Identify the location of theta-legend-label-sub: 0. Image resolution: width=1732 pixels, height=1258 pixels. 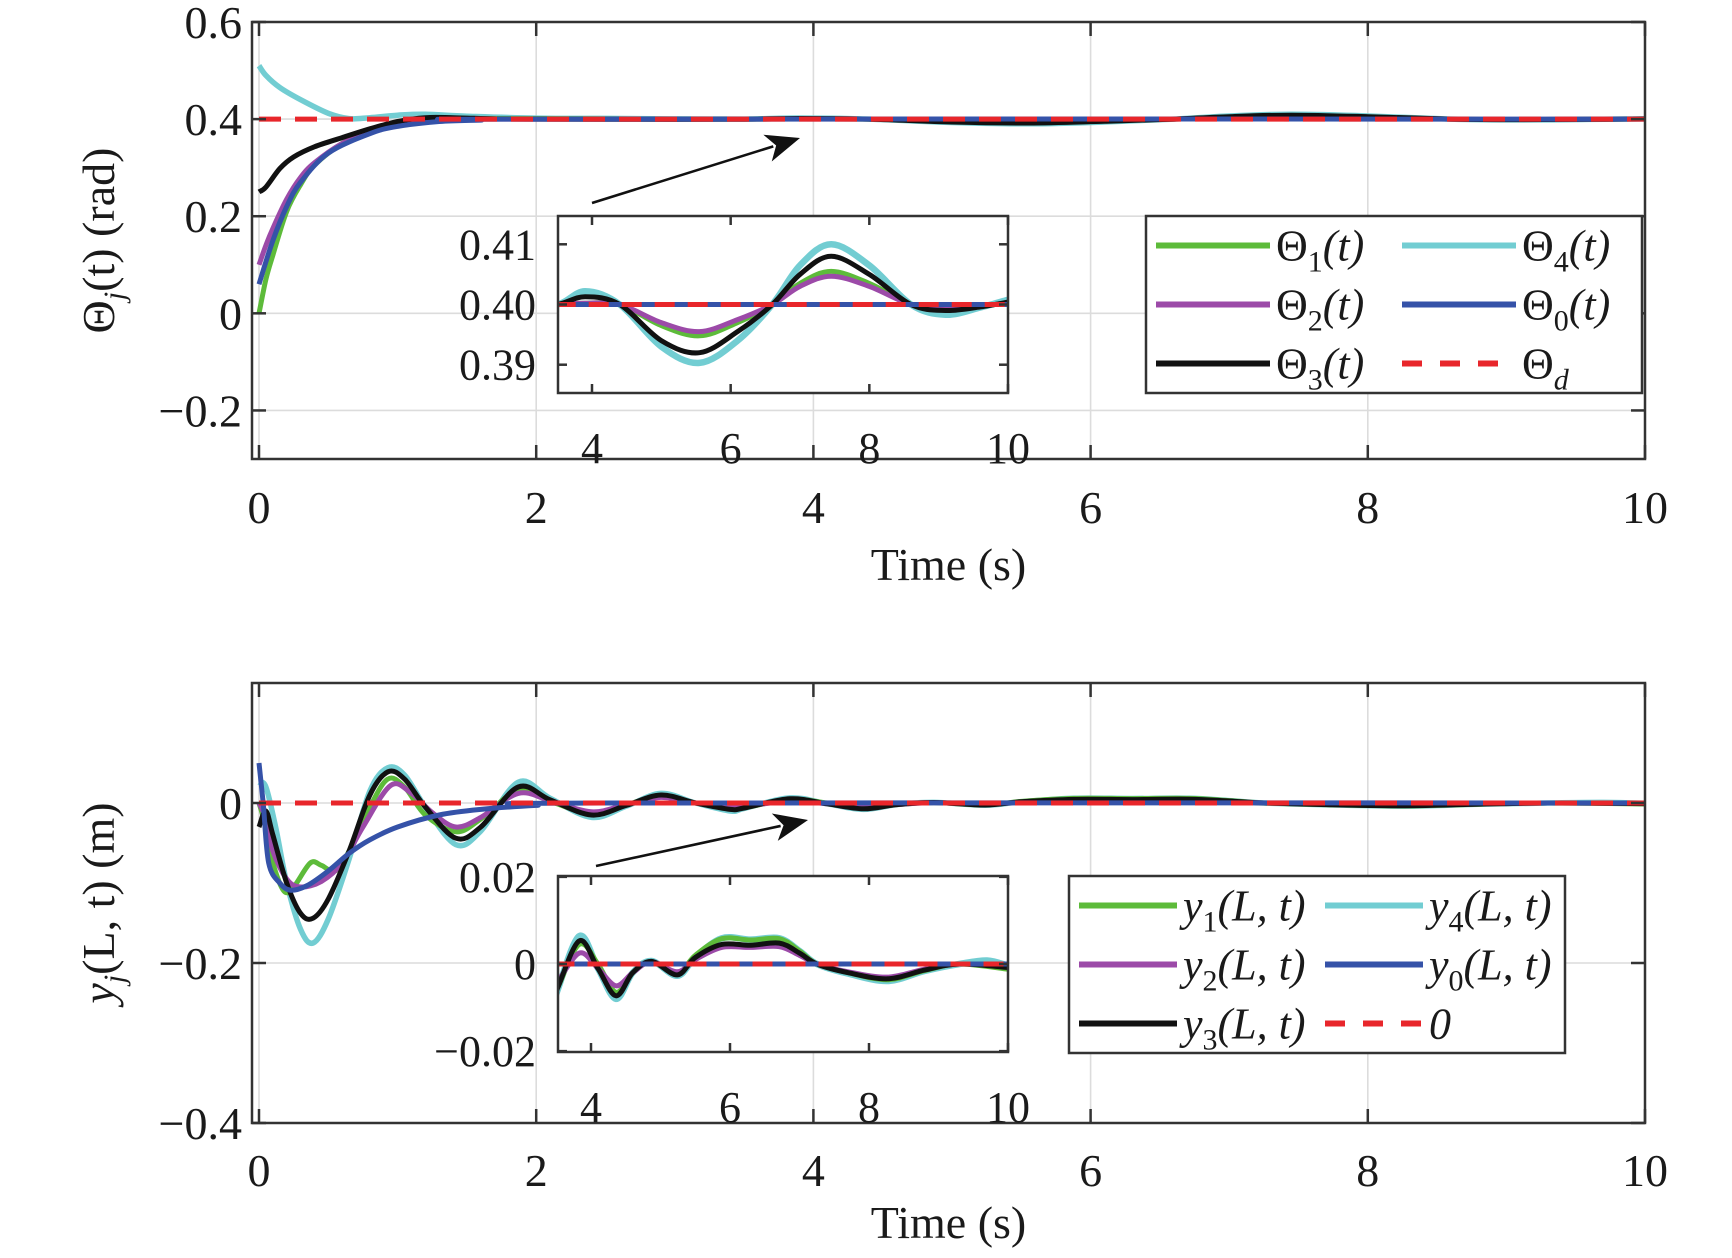
(1561, 321).